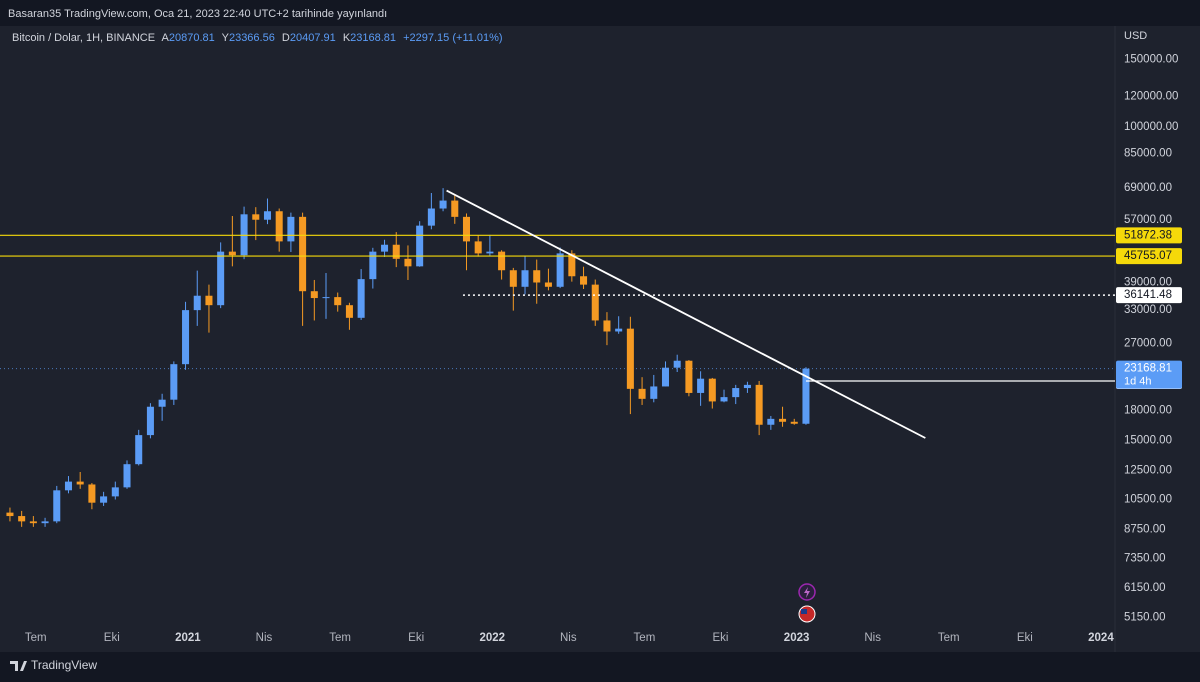  I want to click on last-price-box, so click(1149, 374).